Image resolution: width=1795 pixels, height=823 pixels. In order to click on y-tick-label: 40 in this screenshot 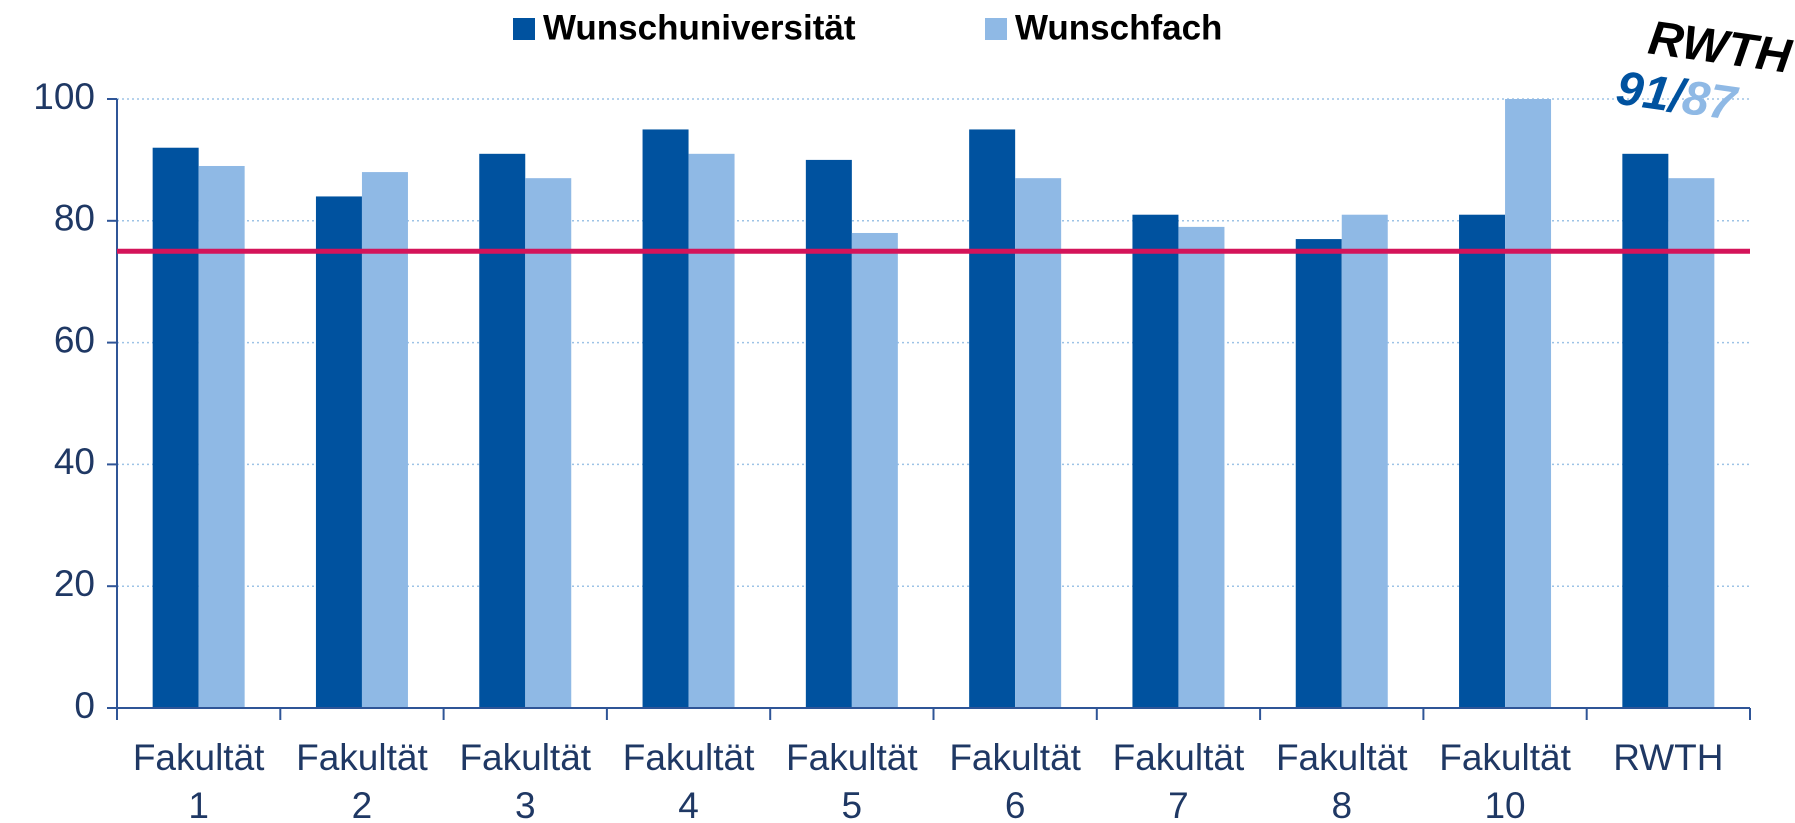, I will do `click(74, 461)`.